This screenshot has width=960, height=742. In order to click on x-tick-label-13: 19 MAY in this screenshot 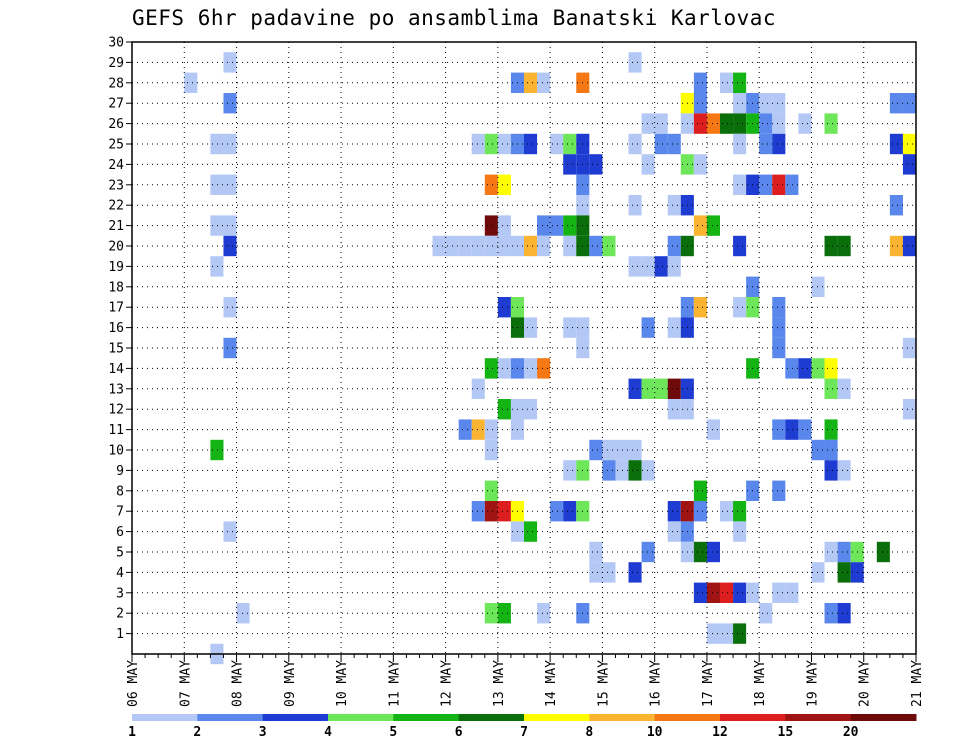, I will do `click(812, 683)`.